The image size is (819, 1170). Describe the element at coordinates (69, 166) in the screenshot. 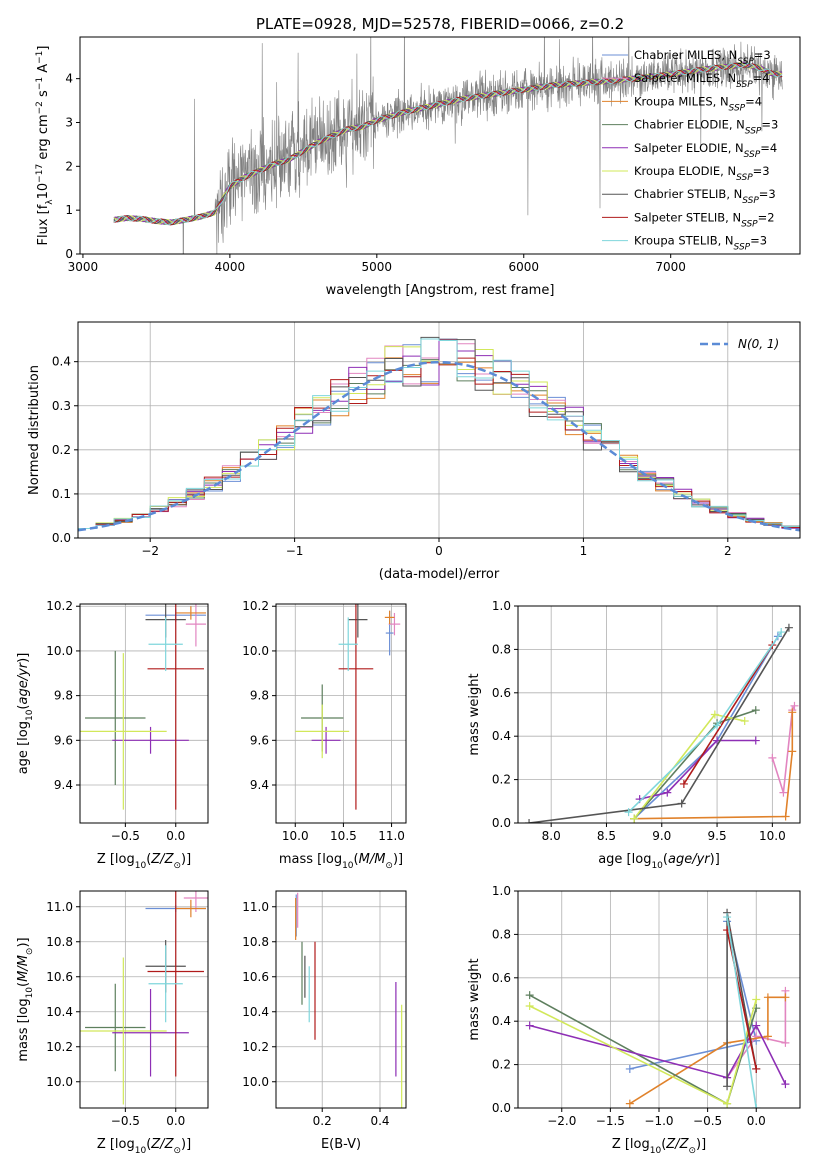

I see `y-tick-label: 2` at that location.